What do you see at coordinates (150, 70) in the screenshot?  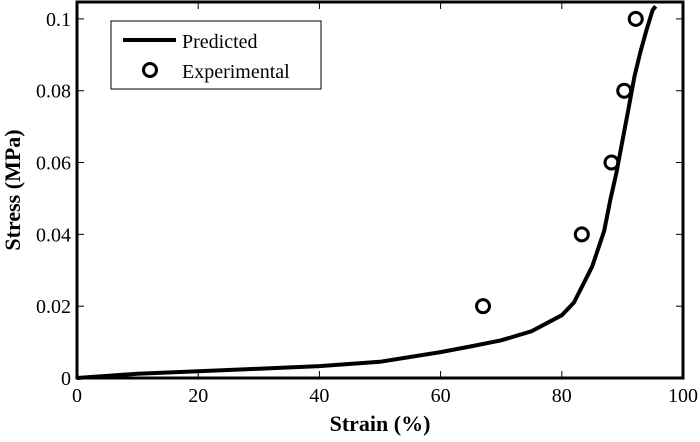 I see `legend-circle-icon` at bounding box center [150, 70].